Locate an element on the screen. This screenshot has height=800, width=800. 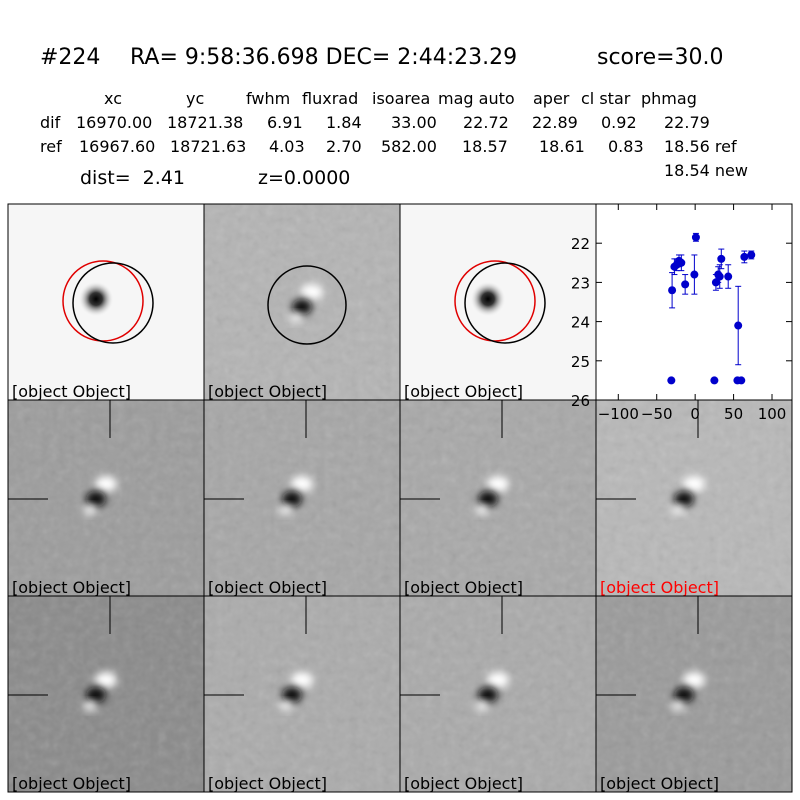
column-header: isoarea is located at coordinates (401, 98).